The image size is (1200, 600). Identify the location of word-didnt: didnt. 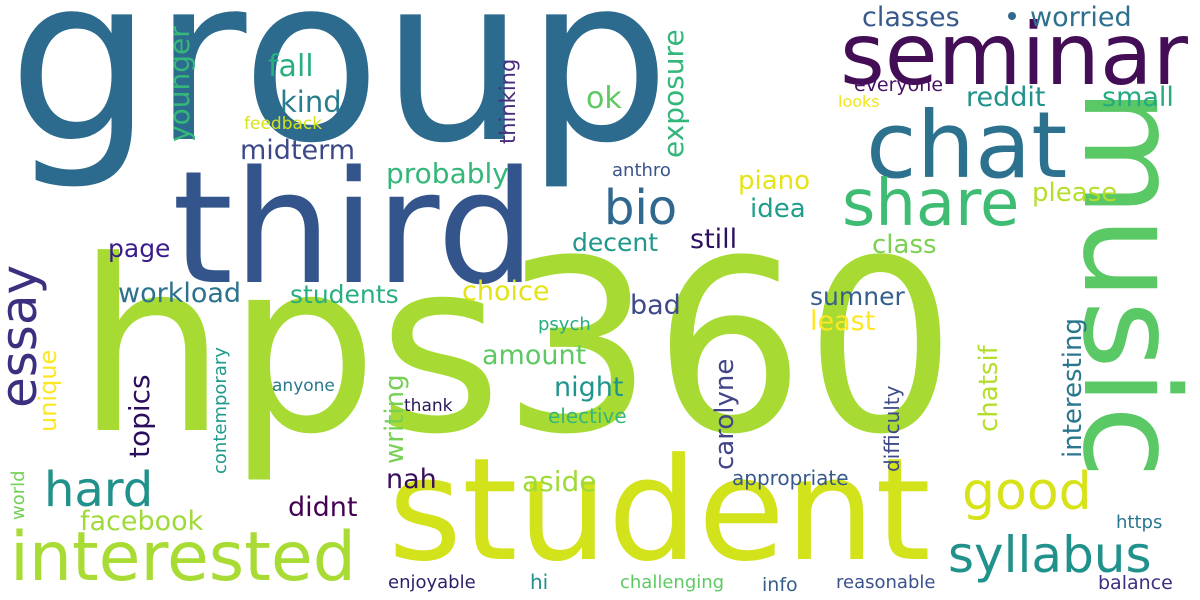
(323, 507).